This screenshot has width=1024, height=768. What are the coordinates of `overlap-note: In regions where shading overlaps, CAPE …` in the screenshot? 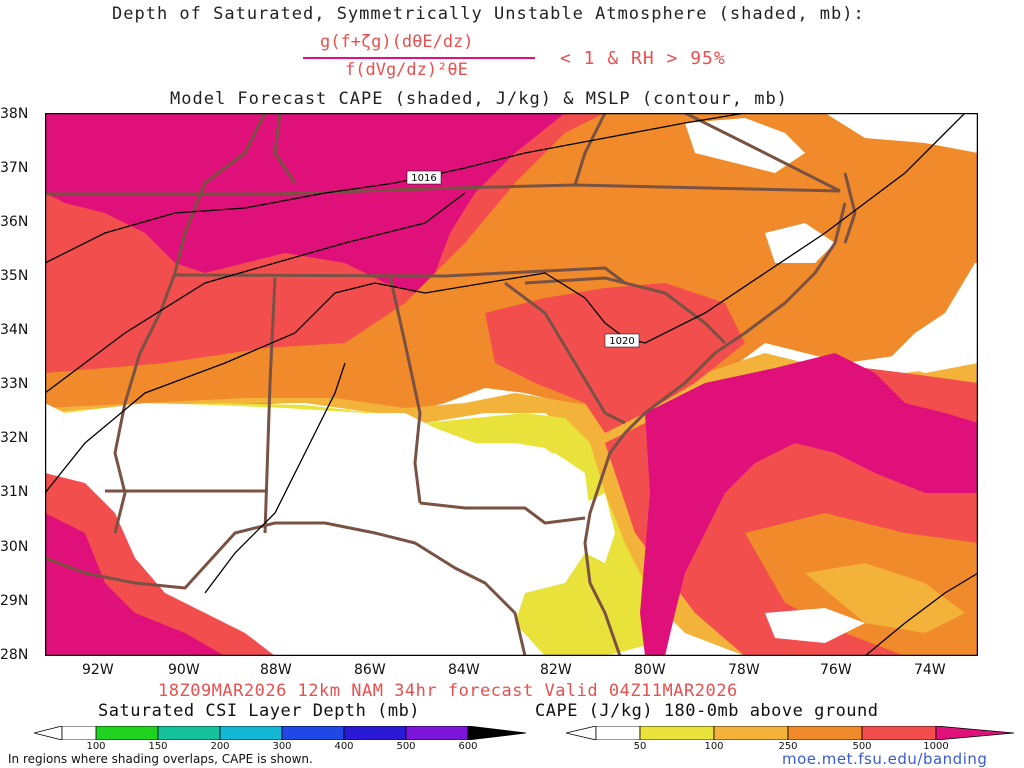 It's located at (160, 759).